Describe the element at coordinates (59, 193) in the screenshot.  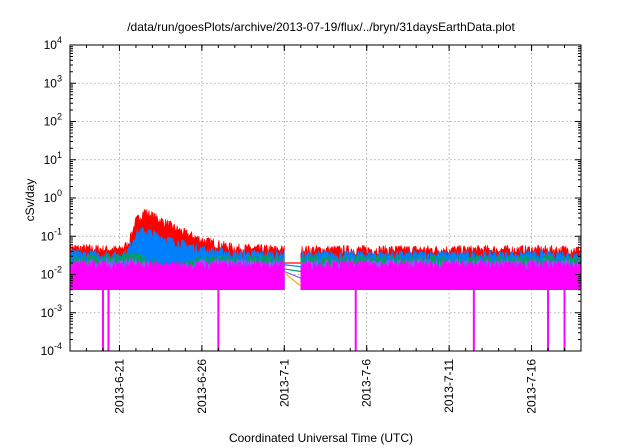
I see `y-tick-exponent: 0` at that location.